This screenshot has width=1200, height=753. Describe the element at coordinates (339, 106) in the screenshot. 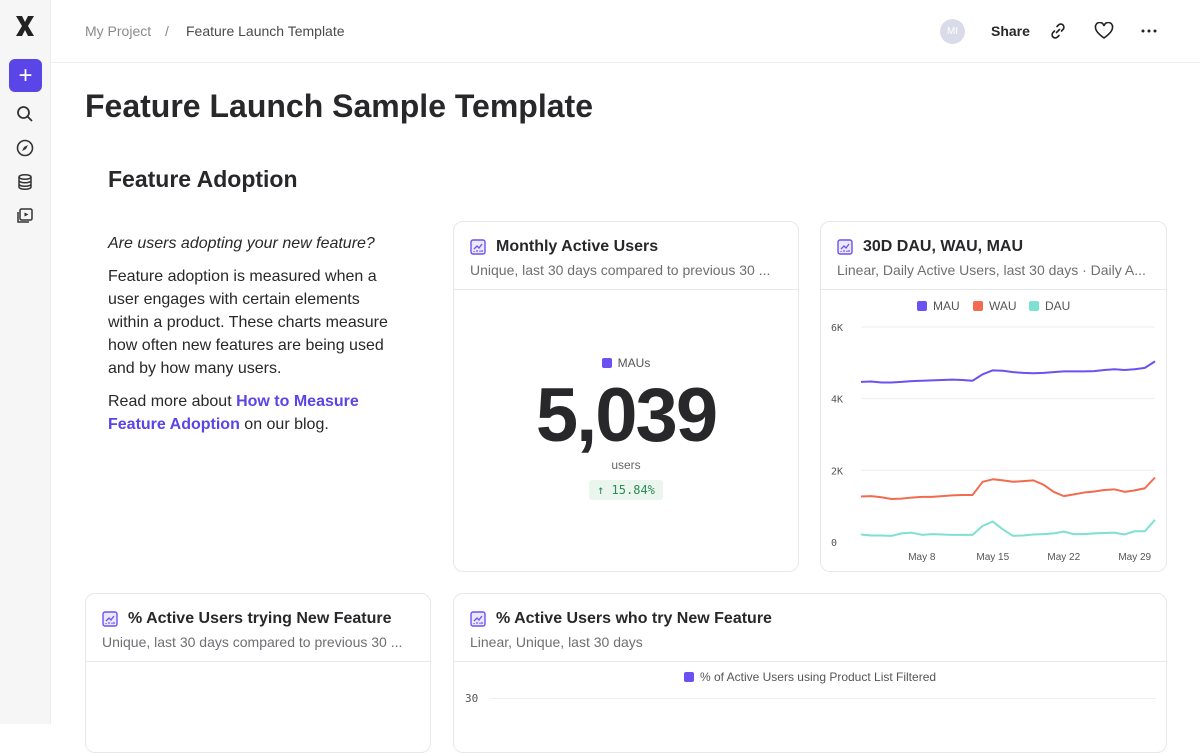

I see `page-title: Feature Launch Sample Template` at that location.